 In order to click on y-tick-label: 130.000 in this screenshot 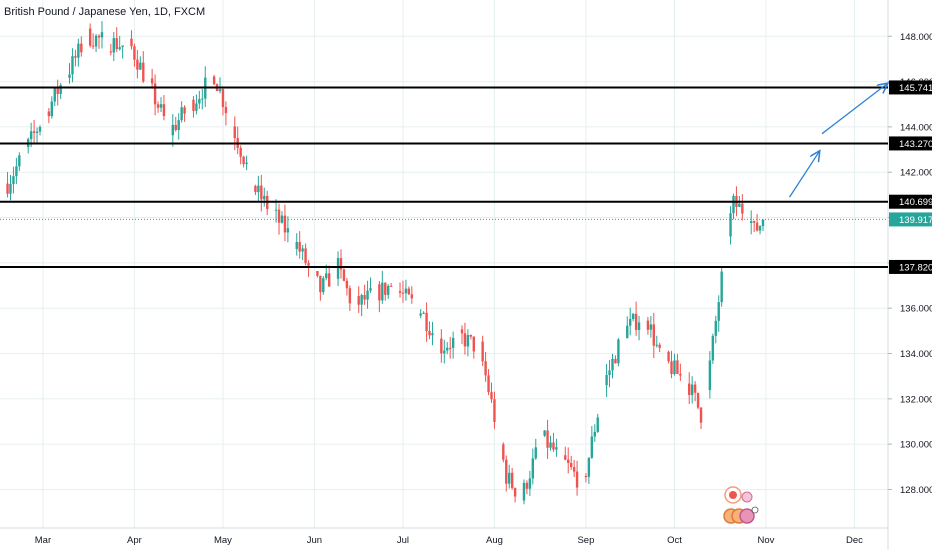, I will do `click(916, 445)`.